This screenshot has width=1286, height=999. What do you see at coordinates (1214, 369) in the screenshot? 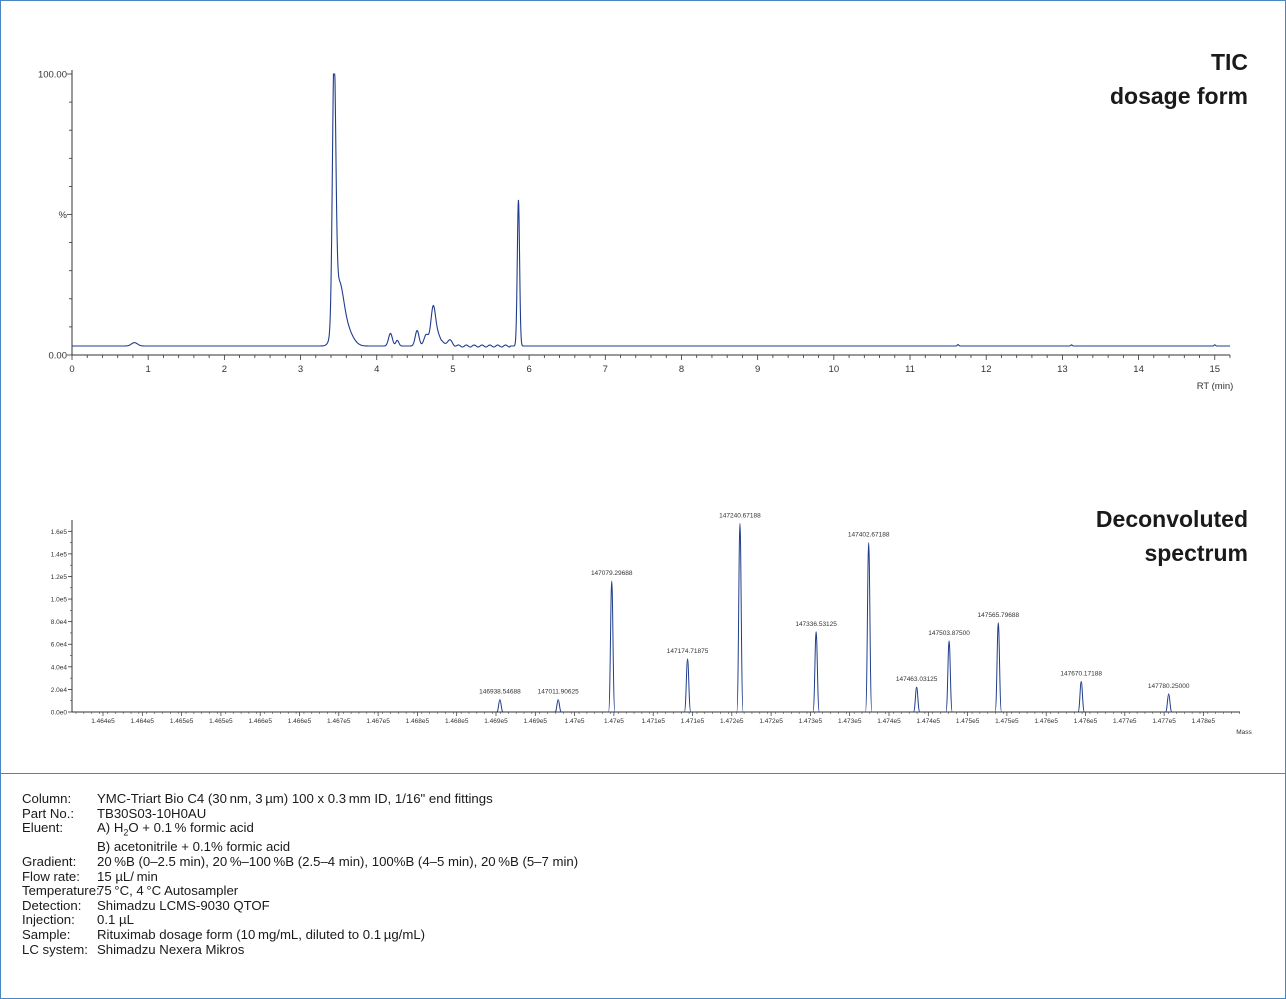
I see `tic-x-tick-label: 15` at bounding box center [1214, 369].